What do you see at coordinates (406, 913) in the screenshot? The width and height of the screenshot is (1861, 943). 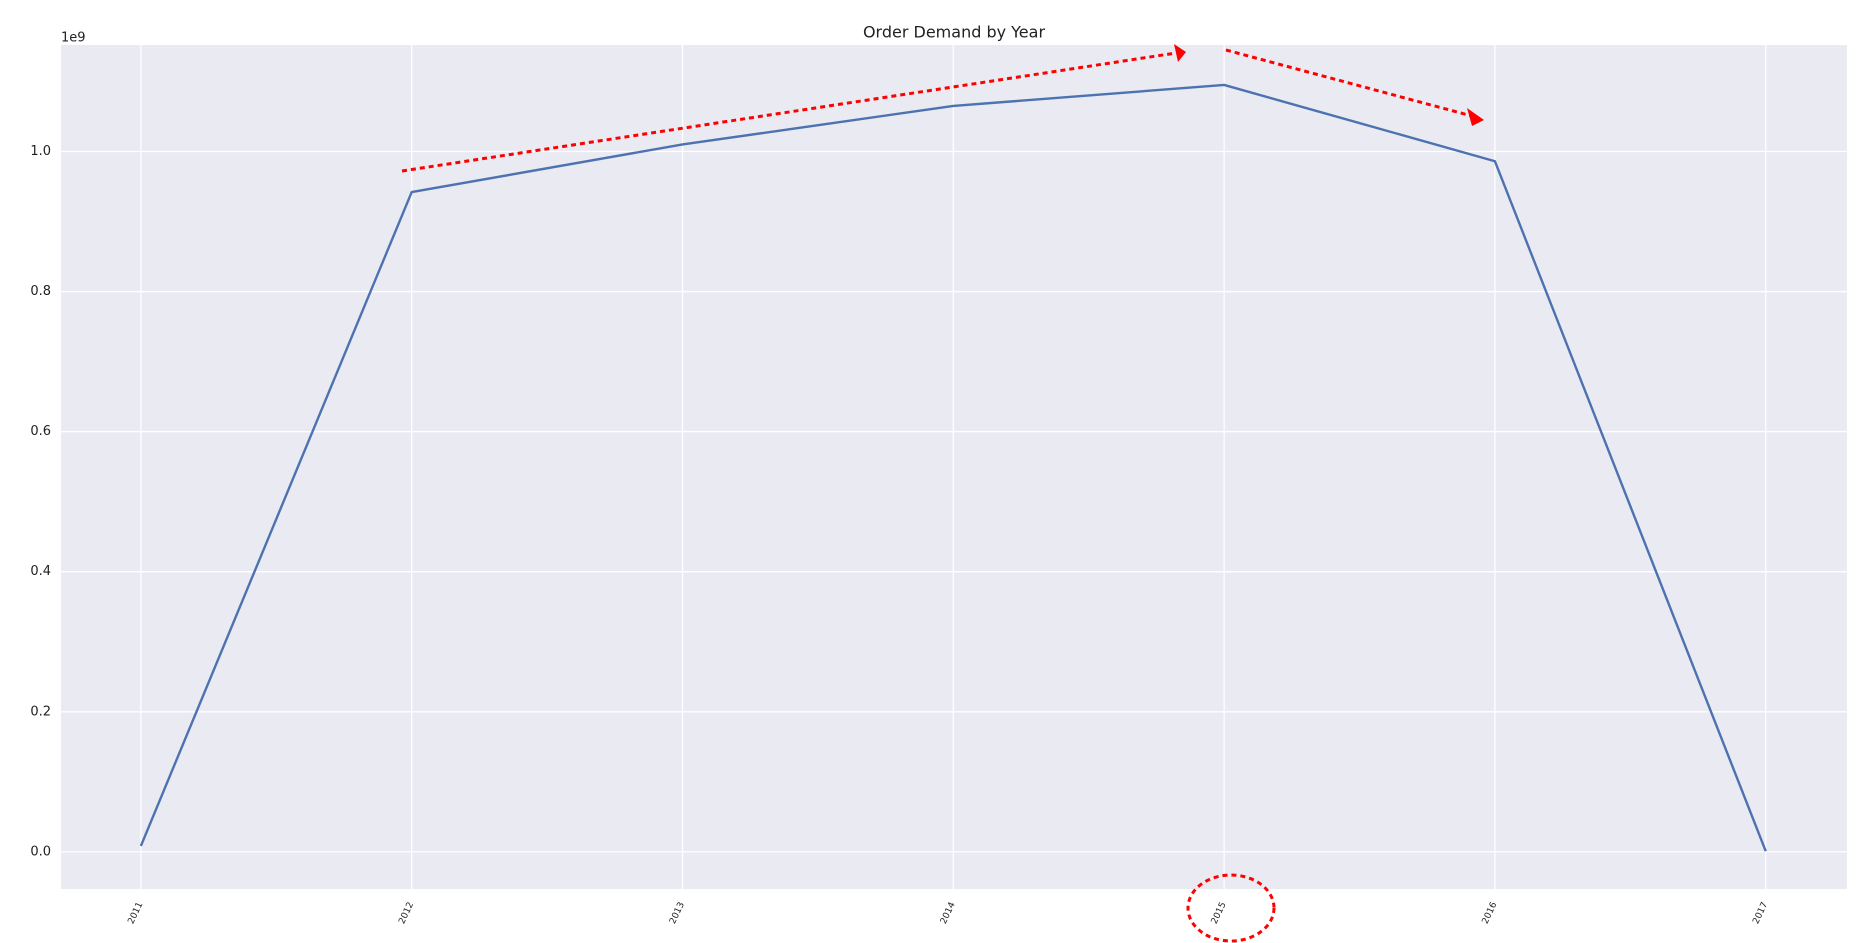 I see `x-tick-label: 2012` at bounding box center [406, 913].